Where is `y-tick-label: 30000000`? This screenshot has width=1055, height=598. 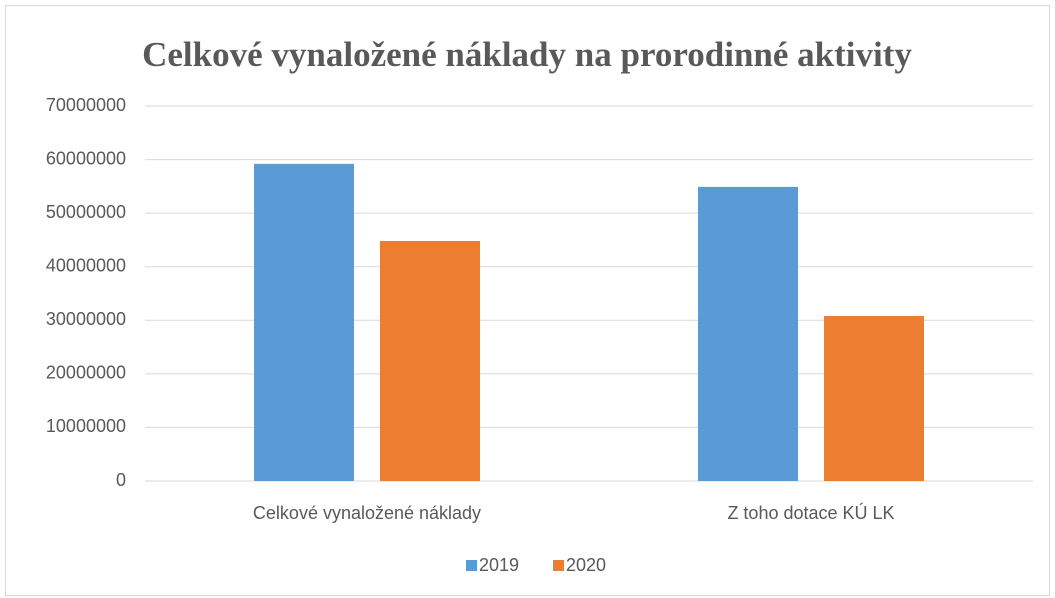
y-tick-label: 30000000 is located at coordinates (86, 319).